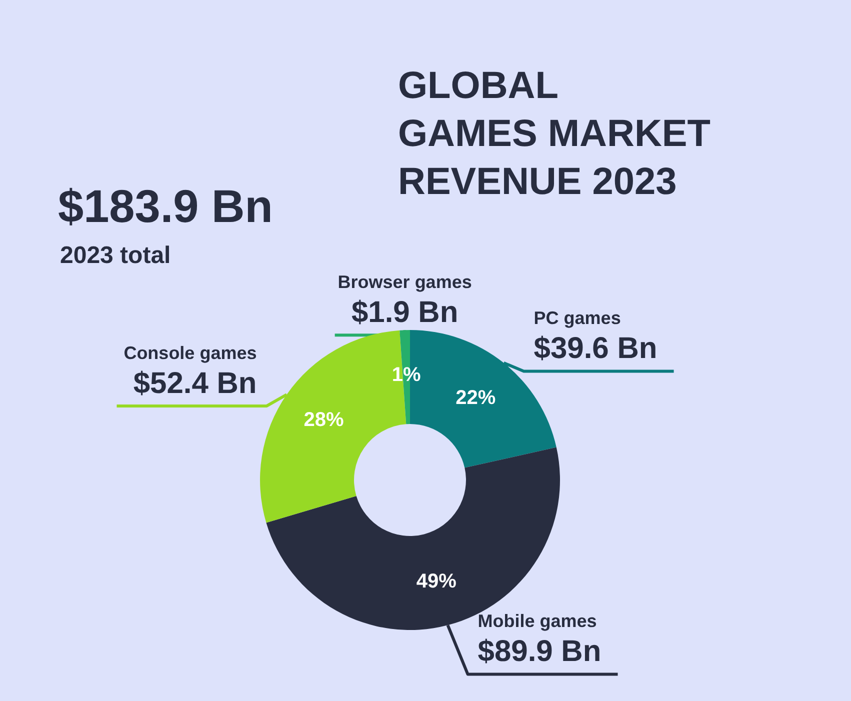 The width and height of the screenshot is (851, 701). I want to click on text: $39.6 Bn, so click(596, 349).